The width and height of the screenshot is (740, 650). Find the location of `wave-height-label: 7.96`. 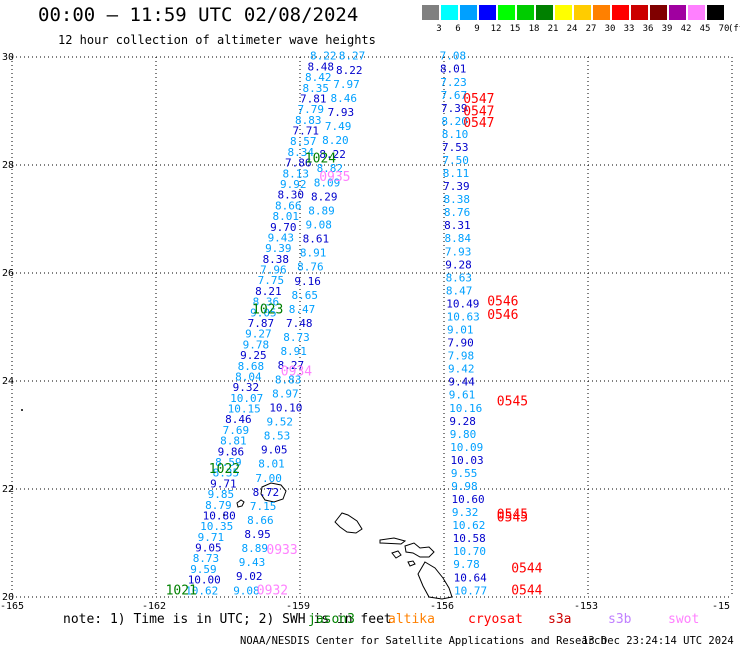

wave-height-label: 7.96 is located at coordinates (273, 270).